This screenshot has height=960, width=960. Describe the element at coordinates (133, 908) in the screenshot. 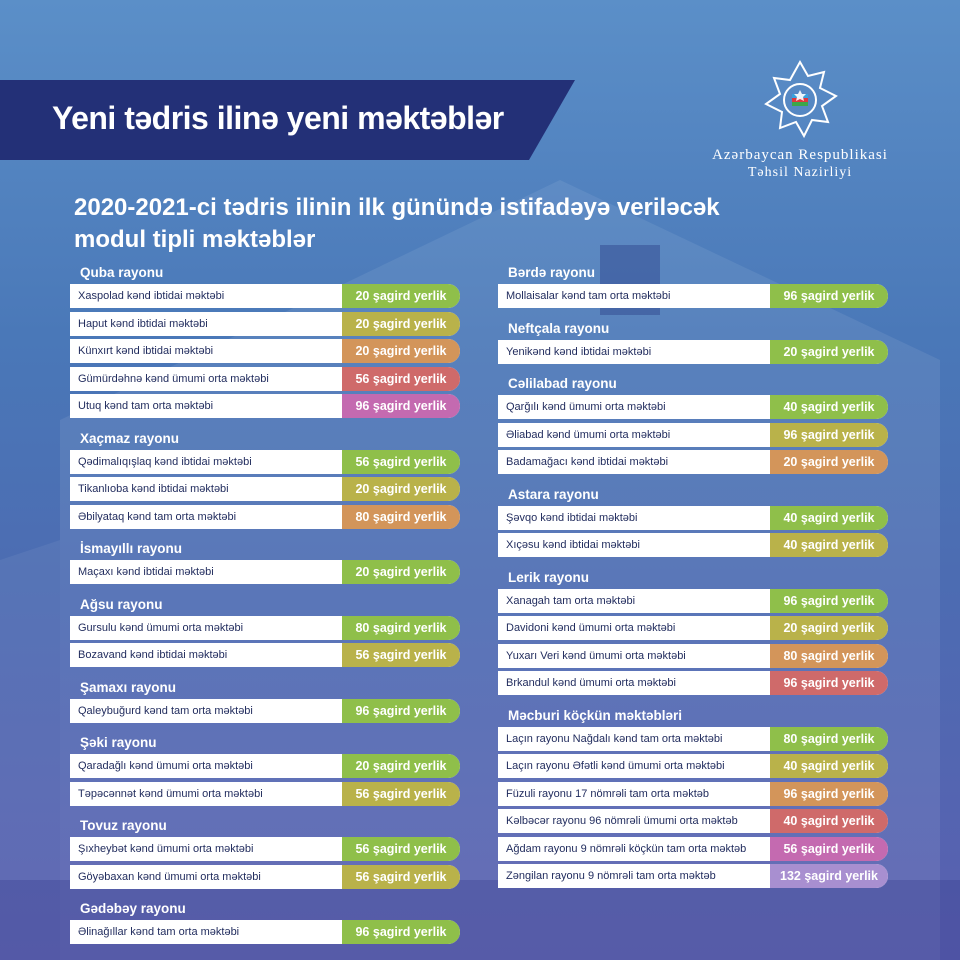

I see `region-heading: Gədəbəy rayonu` at that location.